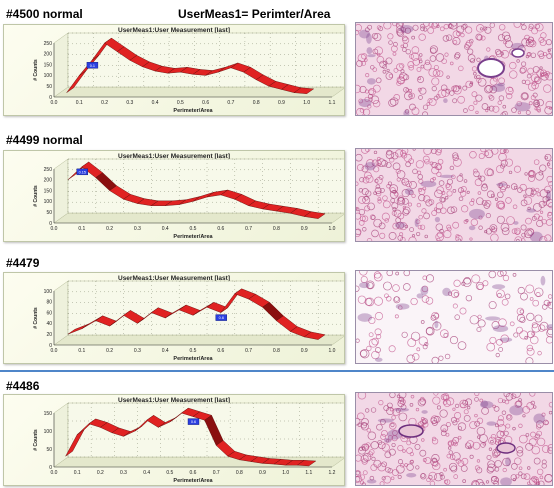 This screenshot has height=488, width=554. Describe the element at coordinates (193, 481) in the screenshot. I see `x-axis-title: Perimeter/Area` at that location.